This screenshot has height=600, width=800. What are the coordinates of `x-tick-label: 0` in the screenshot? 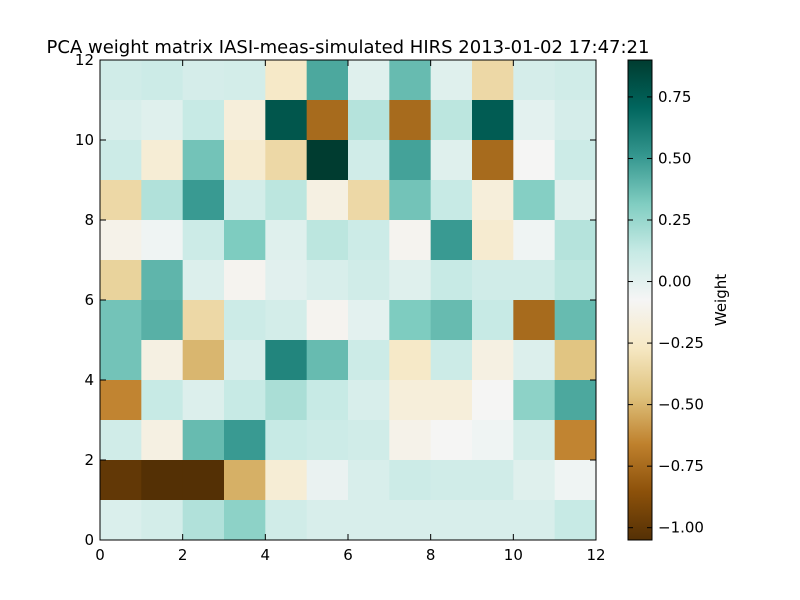 It's located at (100, 555).